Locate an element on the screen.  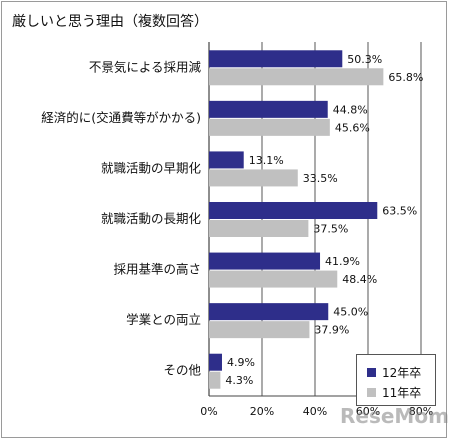
data-label: 4.3% is located at coordinates (239, 380).